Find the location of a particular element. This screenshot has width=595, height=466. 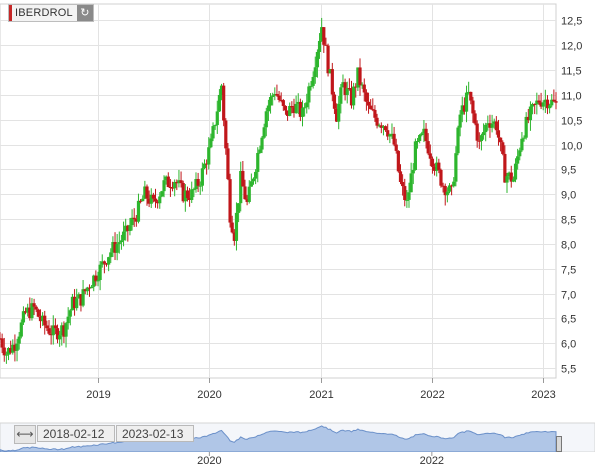

y-tick-label: 8,5 is located at coordinates (568, 221).